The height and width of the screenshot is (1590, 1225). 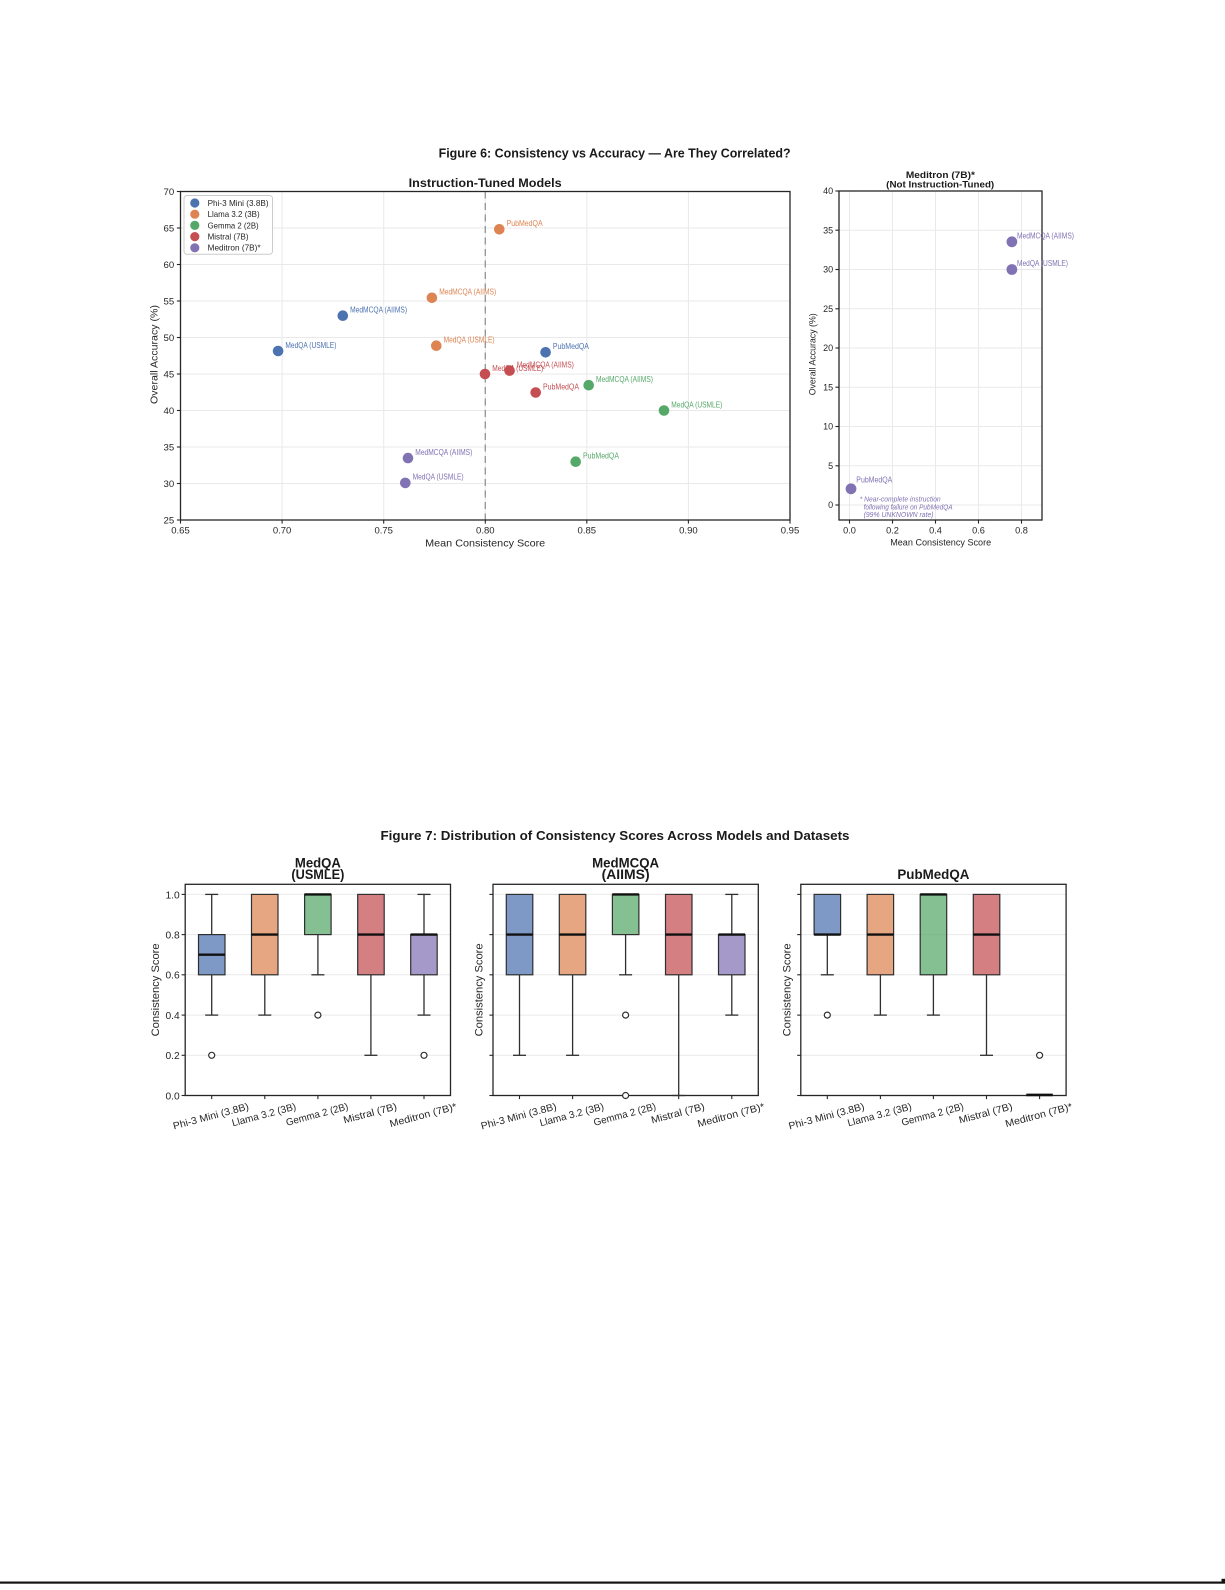 What do you see at coordinates (235, 248) in the screenshot?
I see `svg-text: Meditron (7B)*` at bounding box center [235, 248].